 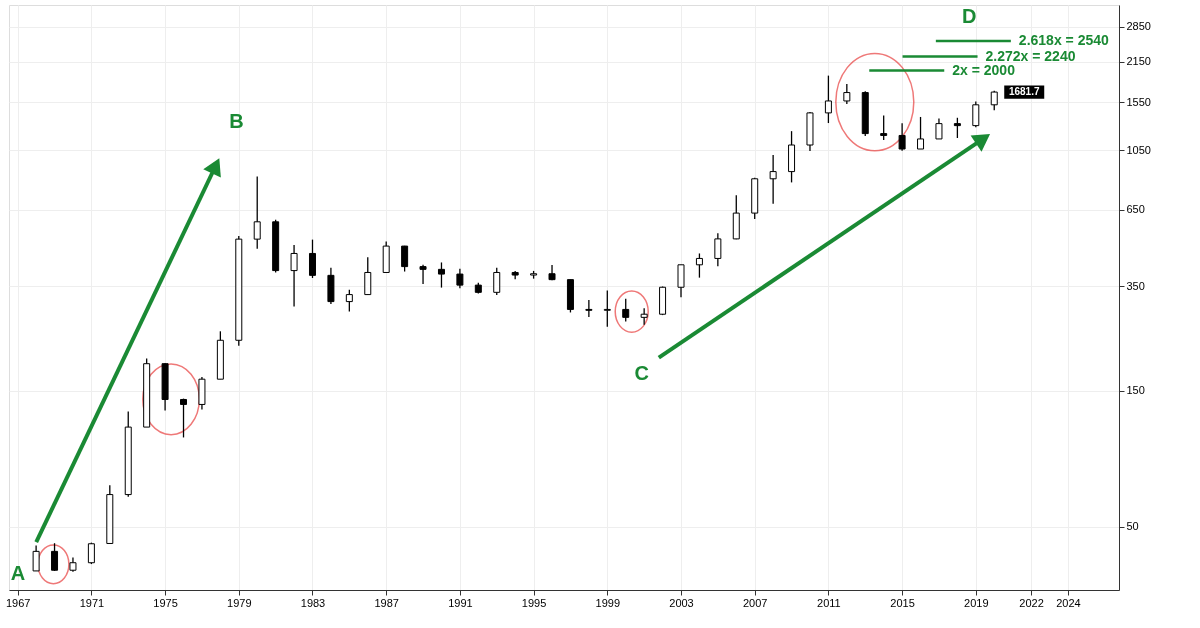 What do you see at coordinates (1132, 526) in the screenshot?
I see `y-tick-label: 50` at bounding box center [1132, 526].